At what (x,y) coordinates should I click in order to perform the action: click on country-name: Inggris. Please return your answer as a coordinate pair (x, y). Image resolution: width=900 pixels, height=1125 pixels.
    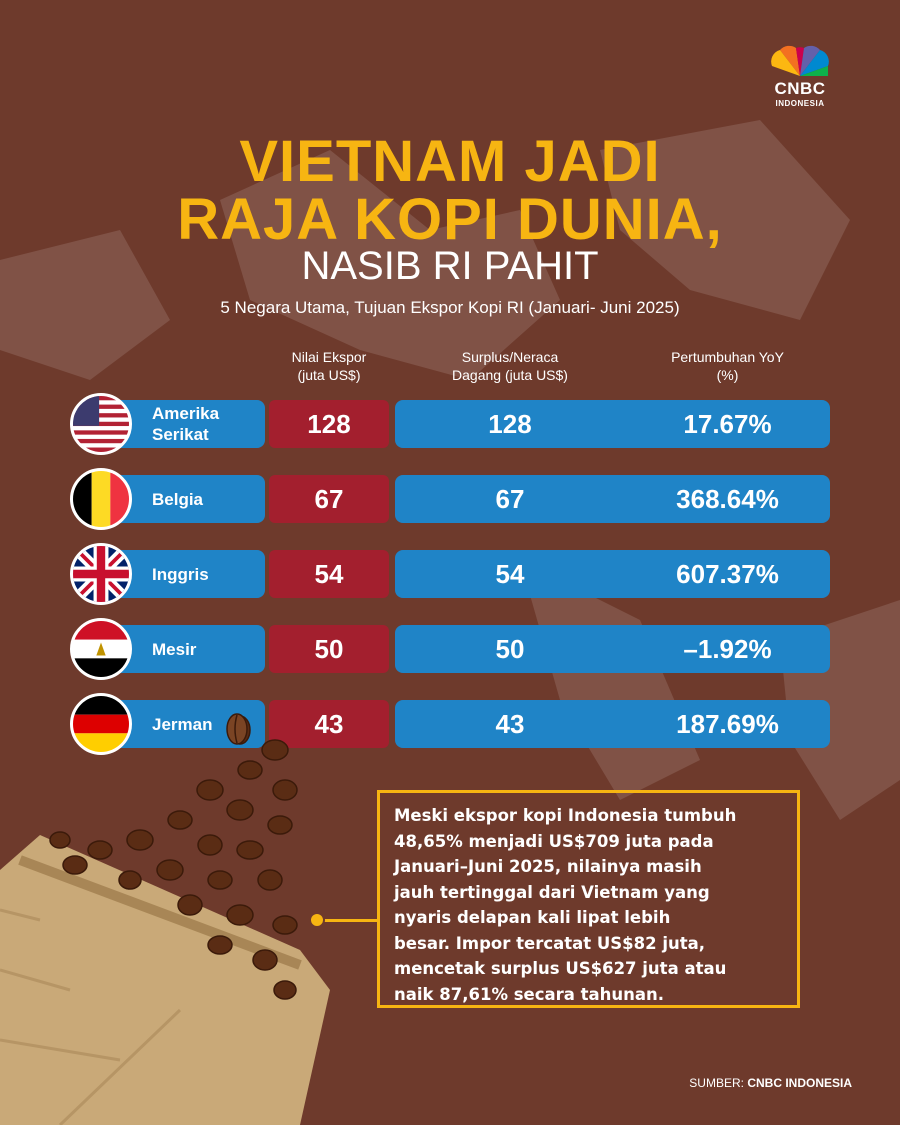
    Looking at the image, I should click on (180, 574).